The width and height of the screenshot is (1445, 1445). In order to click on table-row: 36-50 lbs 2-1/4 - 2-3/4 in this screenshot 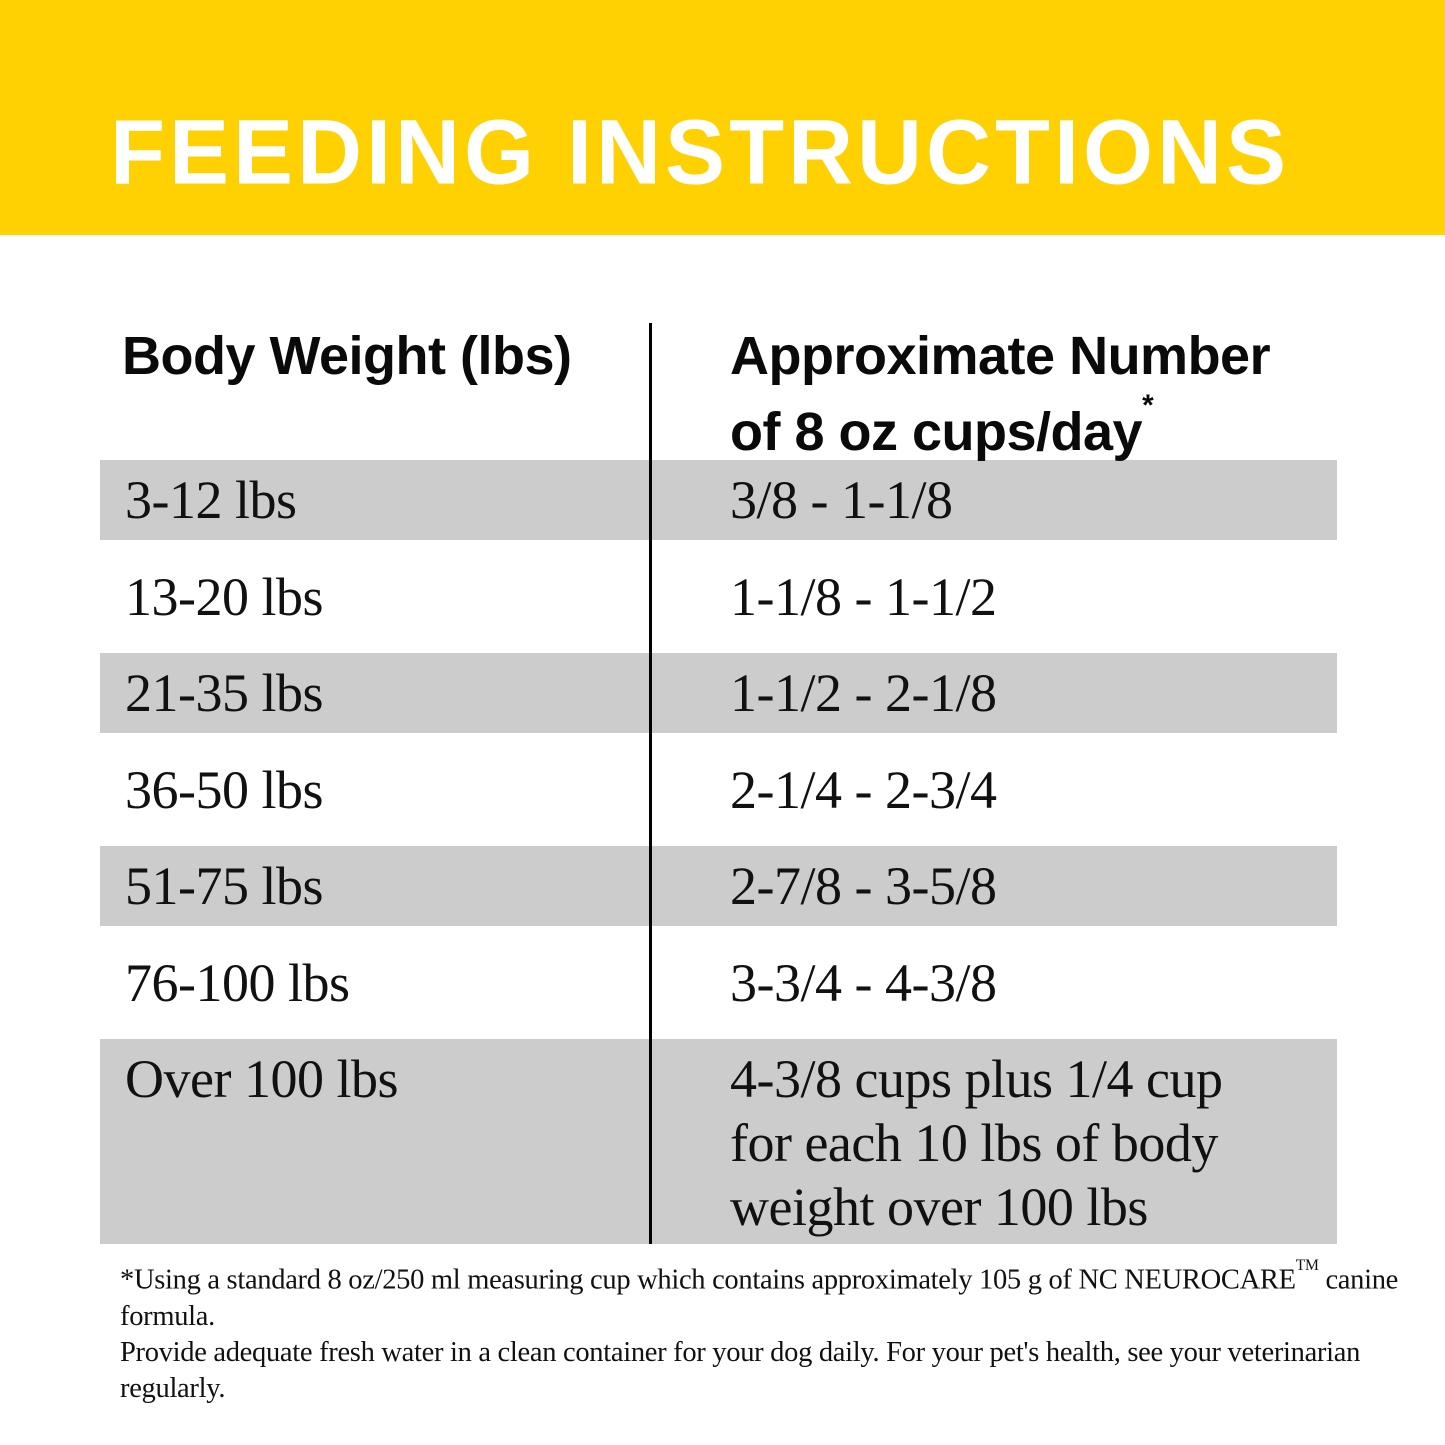, I will do `click(718, 789)`.